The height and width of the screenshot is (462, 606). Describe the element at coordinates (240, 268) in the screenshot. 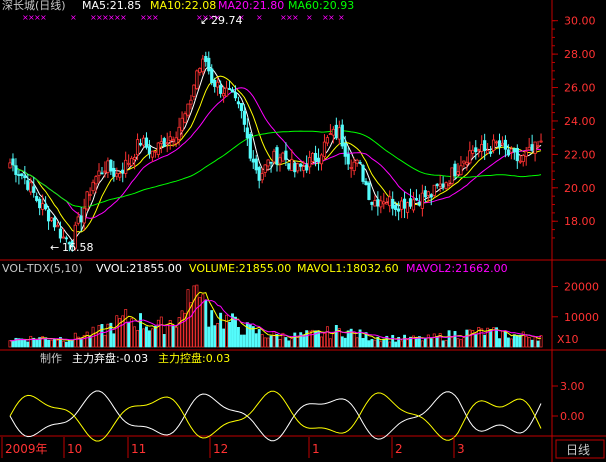

I see `volume-label: VOLUME:21855.00` at that location.